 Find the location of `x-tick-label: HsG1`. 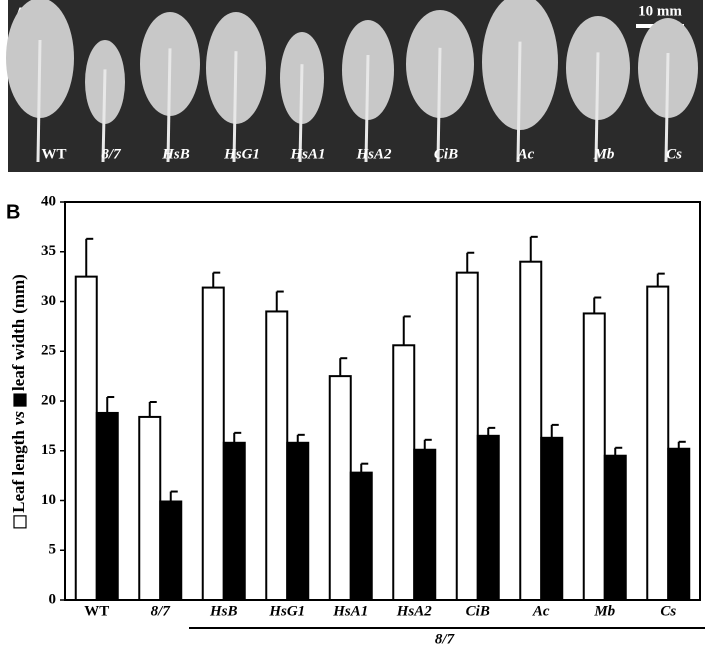

x-tick-label: HsG1 is located at coordinates (286, 611).